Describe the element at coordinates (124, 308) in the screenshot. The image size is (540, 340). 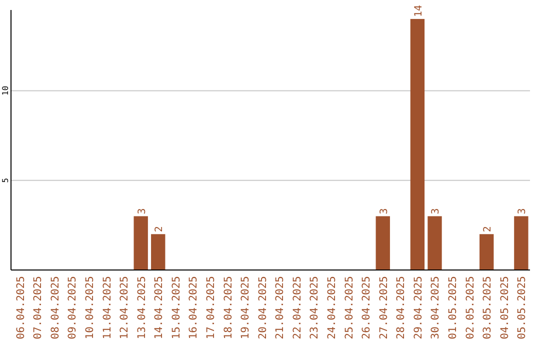
I see `x-tick-label: 12.04.2025` at that location.